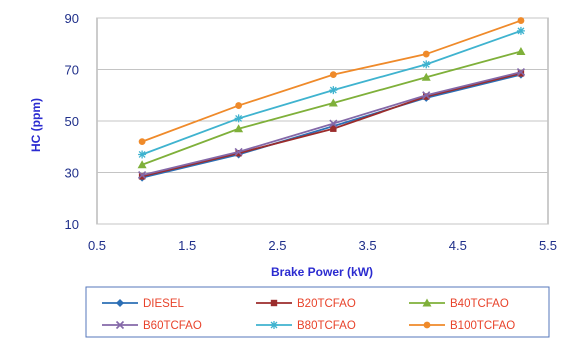 Image resolution: width=569 pixels, height=342 pixels. Describe the element at coordinates (72, 173) in the screenshot. I see `y-tick-label: 30` at that location.